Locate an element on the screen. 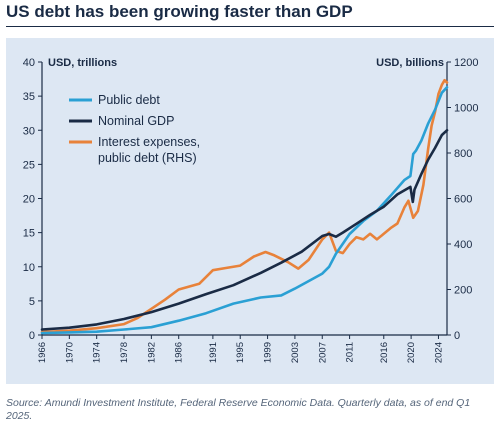  left-y-tick-label: 25 is located at coordinates (29, 165).